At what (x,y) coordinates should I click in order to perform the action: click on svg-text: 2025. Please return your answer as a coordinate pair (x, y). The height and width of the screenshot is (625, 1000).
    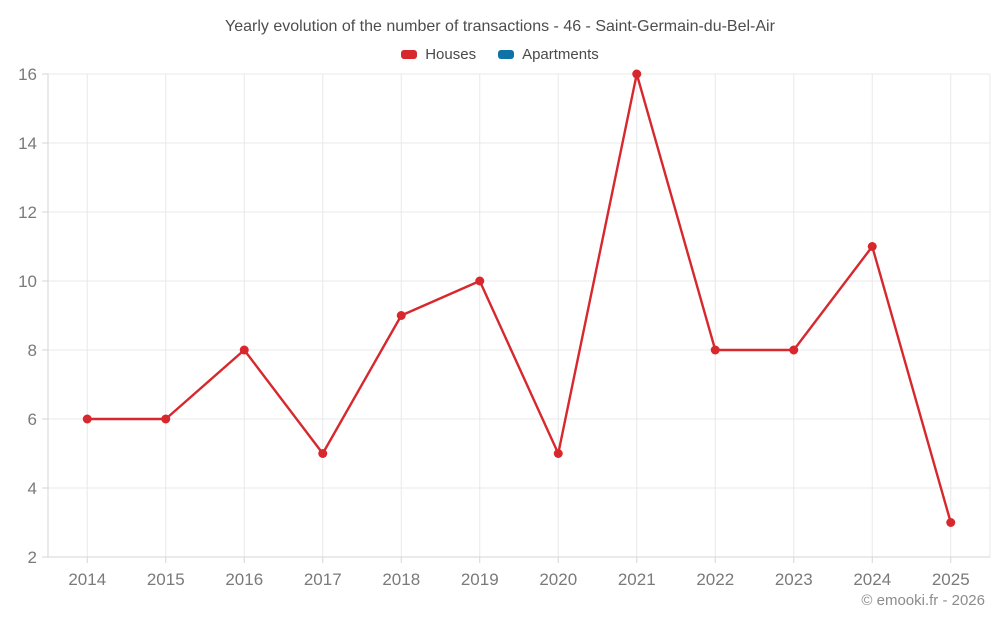
    Looking at the image, I should click on (951, 579).